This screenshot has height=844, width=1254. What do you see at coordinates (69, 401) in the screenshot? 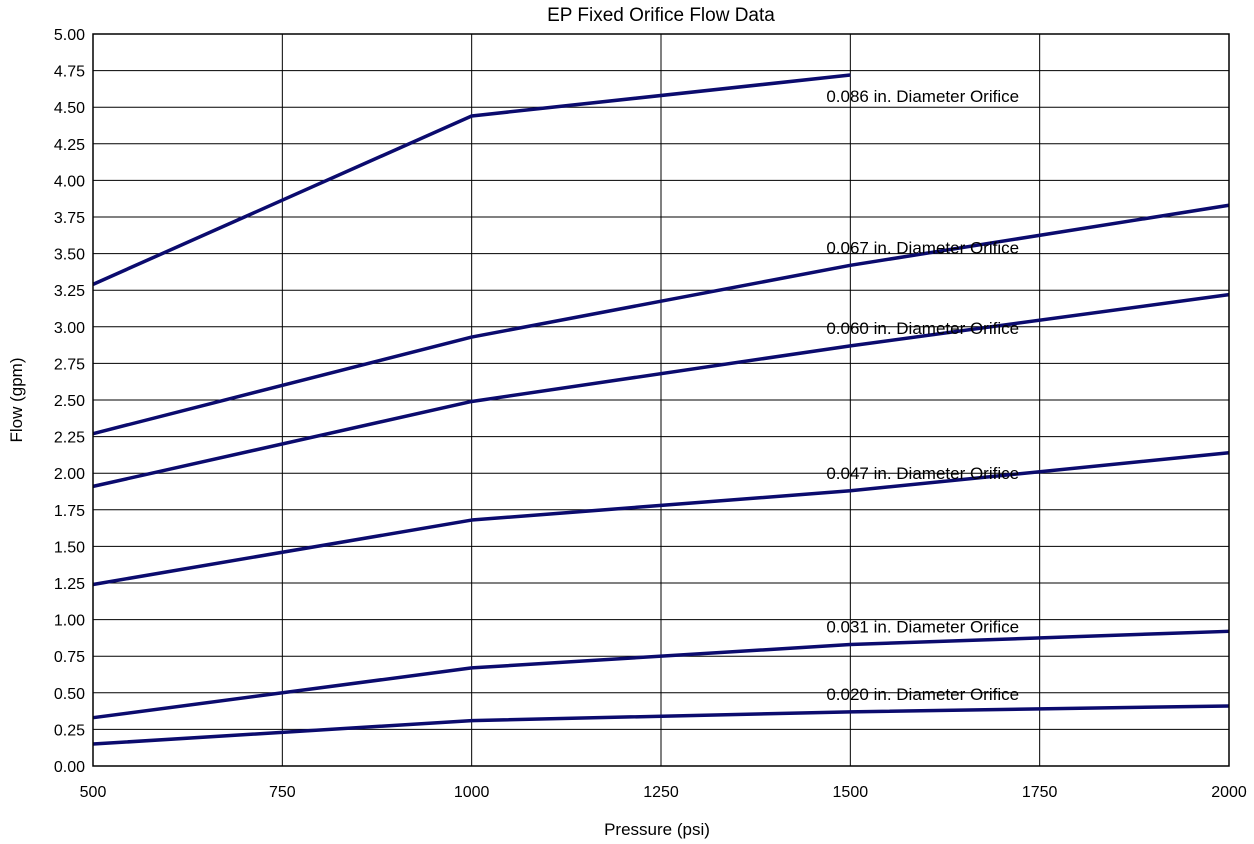
I see `y-tick-label: 2.50` at bounding box center [69, 401].